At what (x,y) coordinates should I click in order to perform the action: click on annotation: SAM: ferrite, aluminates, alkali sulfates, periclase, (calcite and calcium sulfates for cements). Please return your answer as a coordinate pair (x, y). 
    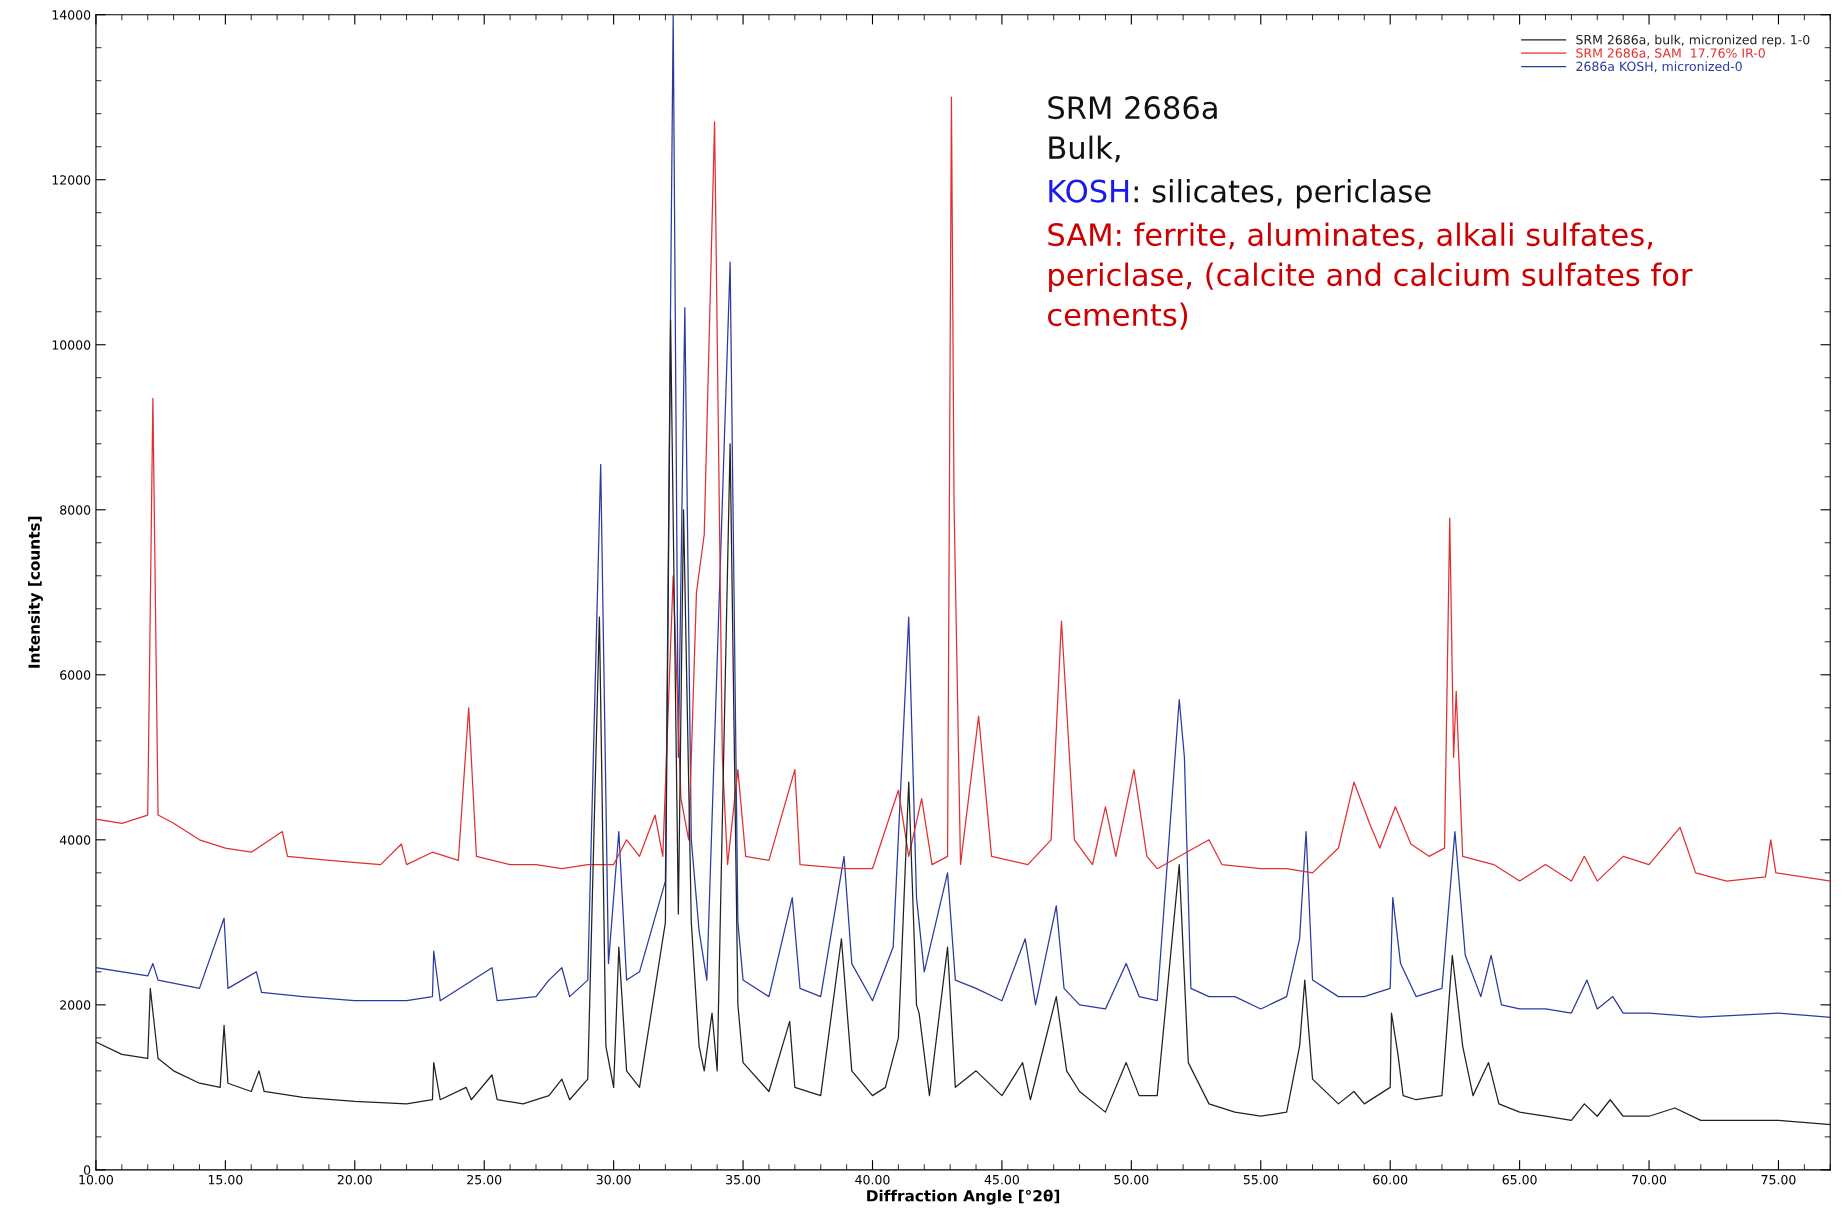
    Looking at the image, I should click on (1370, 276).